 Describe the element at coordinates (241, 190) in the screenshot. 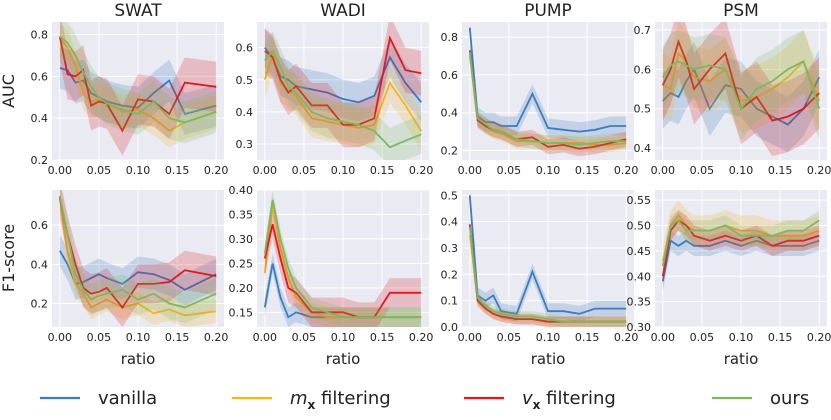

I see `y-tick-label: 0.40` at that location.